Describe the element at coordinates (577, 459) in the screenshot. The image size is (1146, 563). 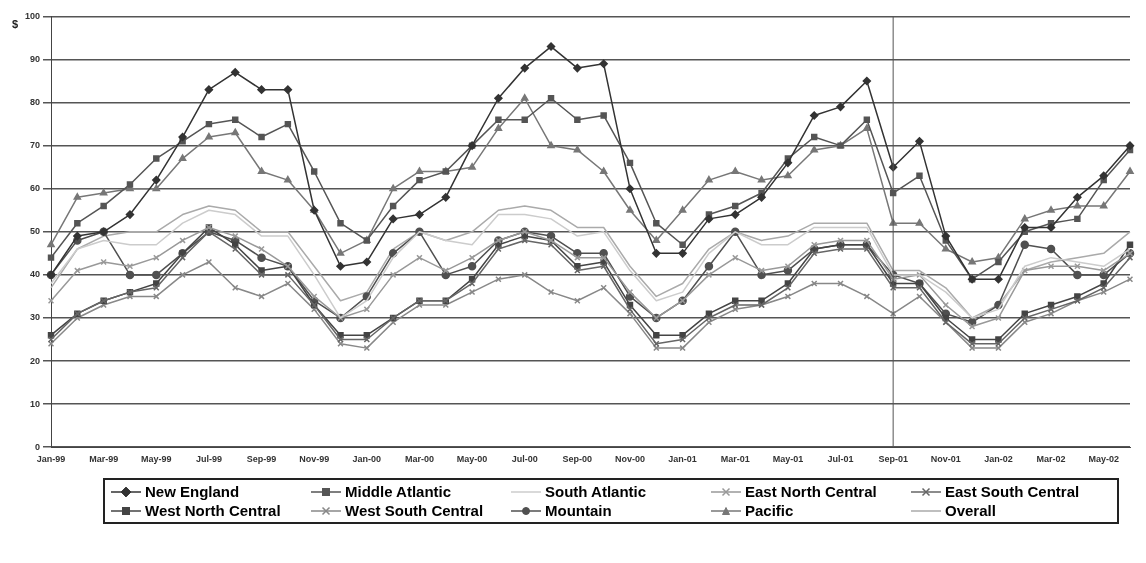
I see `x-tick-label: Sep-00` at that location.